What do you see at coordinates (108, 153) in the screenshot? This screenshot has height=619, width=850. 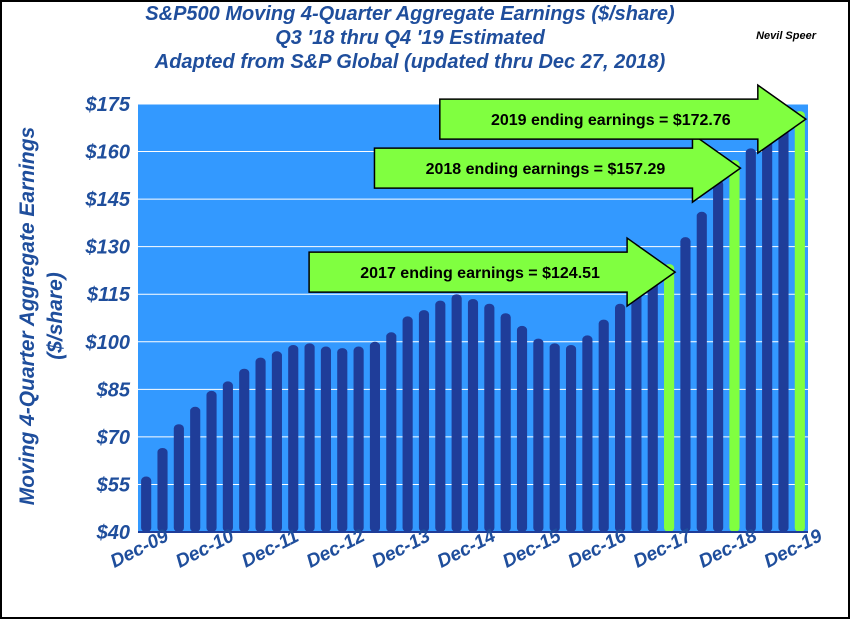 I see `y-tick-label: $160` at bounding box center [108, 153].